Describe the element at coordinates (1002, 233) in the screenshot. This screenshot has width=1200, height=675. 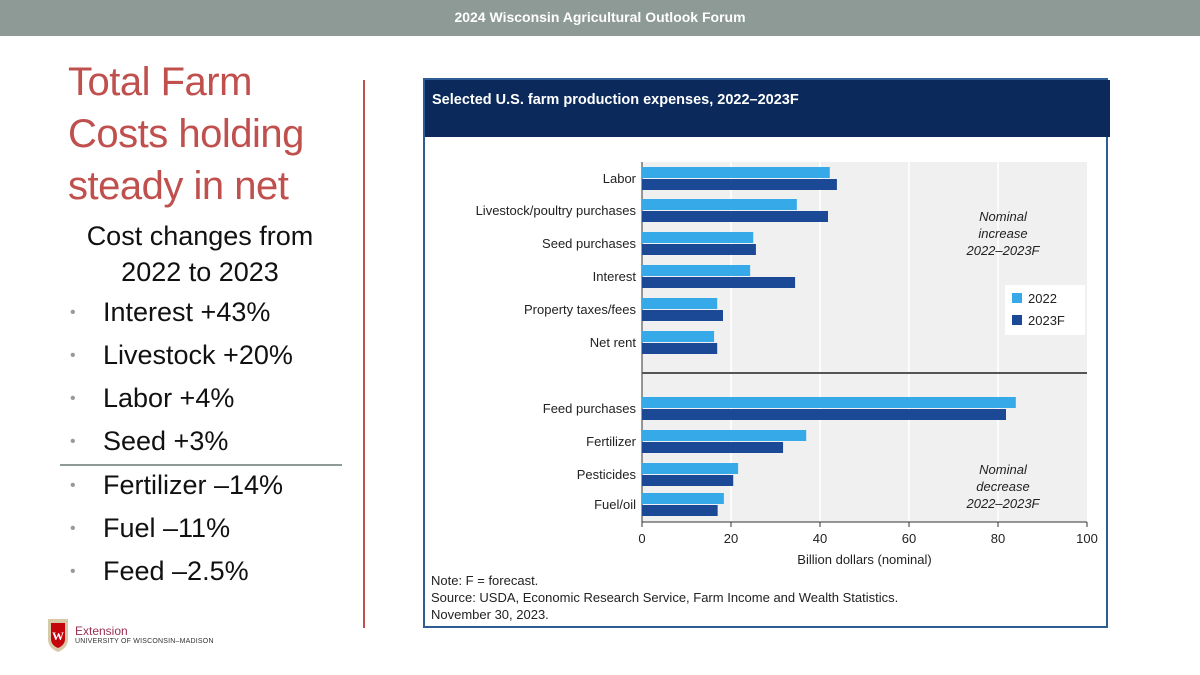
I see `group-annotation: Nominal increase 2022–2023F` at that location.